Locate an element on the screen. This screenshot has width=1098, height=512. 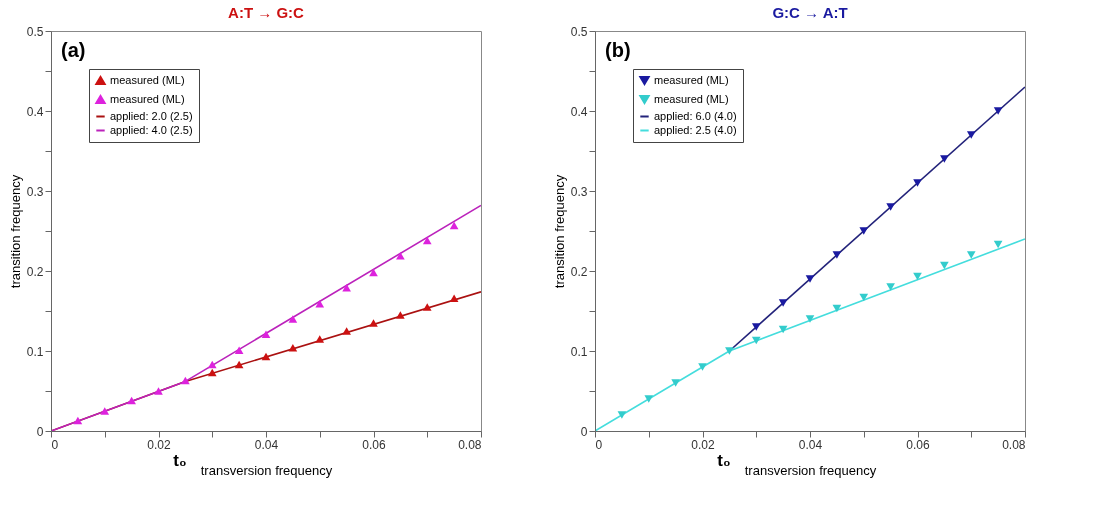
chart-title: A:T → G:C is located at coordinates (266, 12).